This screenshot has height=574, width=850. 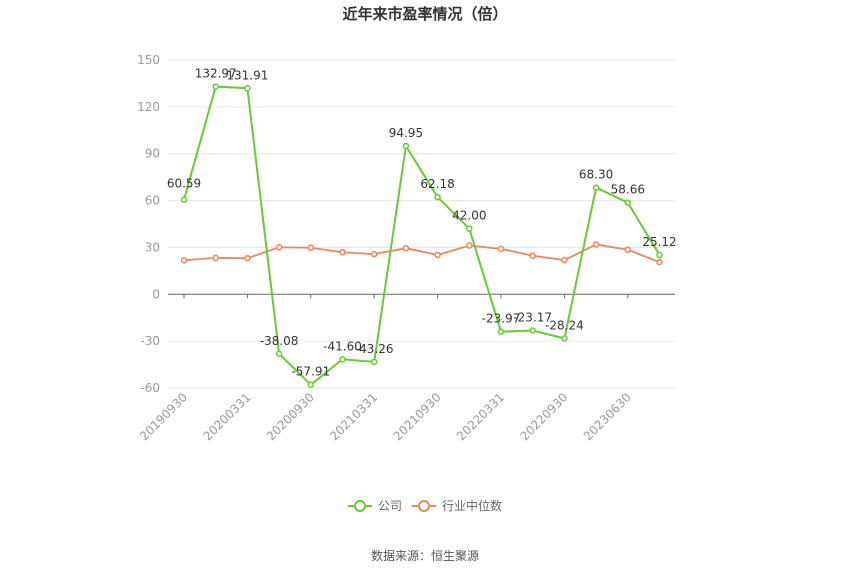 What do you see at coordinates (310, 372) in the screenshot?
I see `data-label: -57.91` at bounding box center [310, 372].